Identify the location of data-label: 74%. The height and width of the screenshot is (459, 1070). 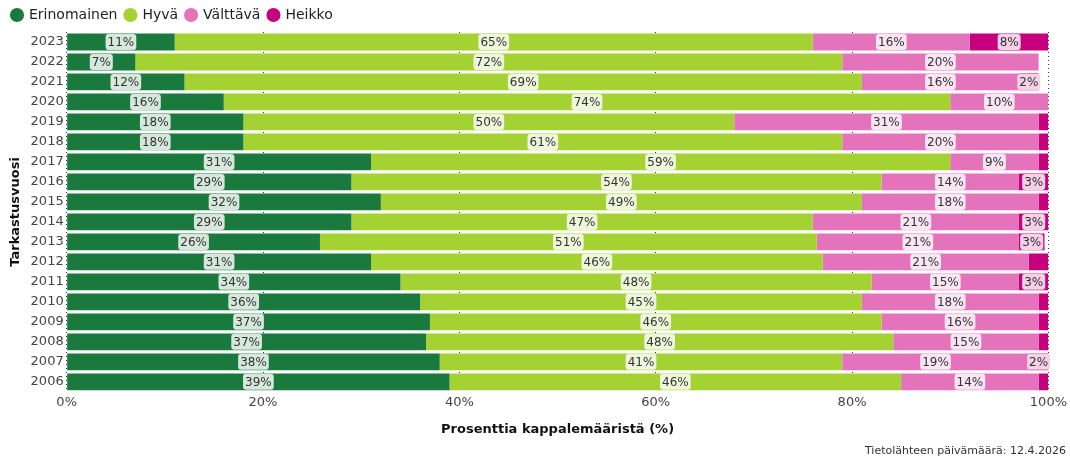
(587, 102).